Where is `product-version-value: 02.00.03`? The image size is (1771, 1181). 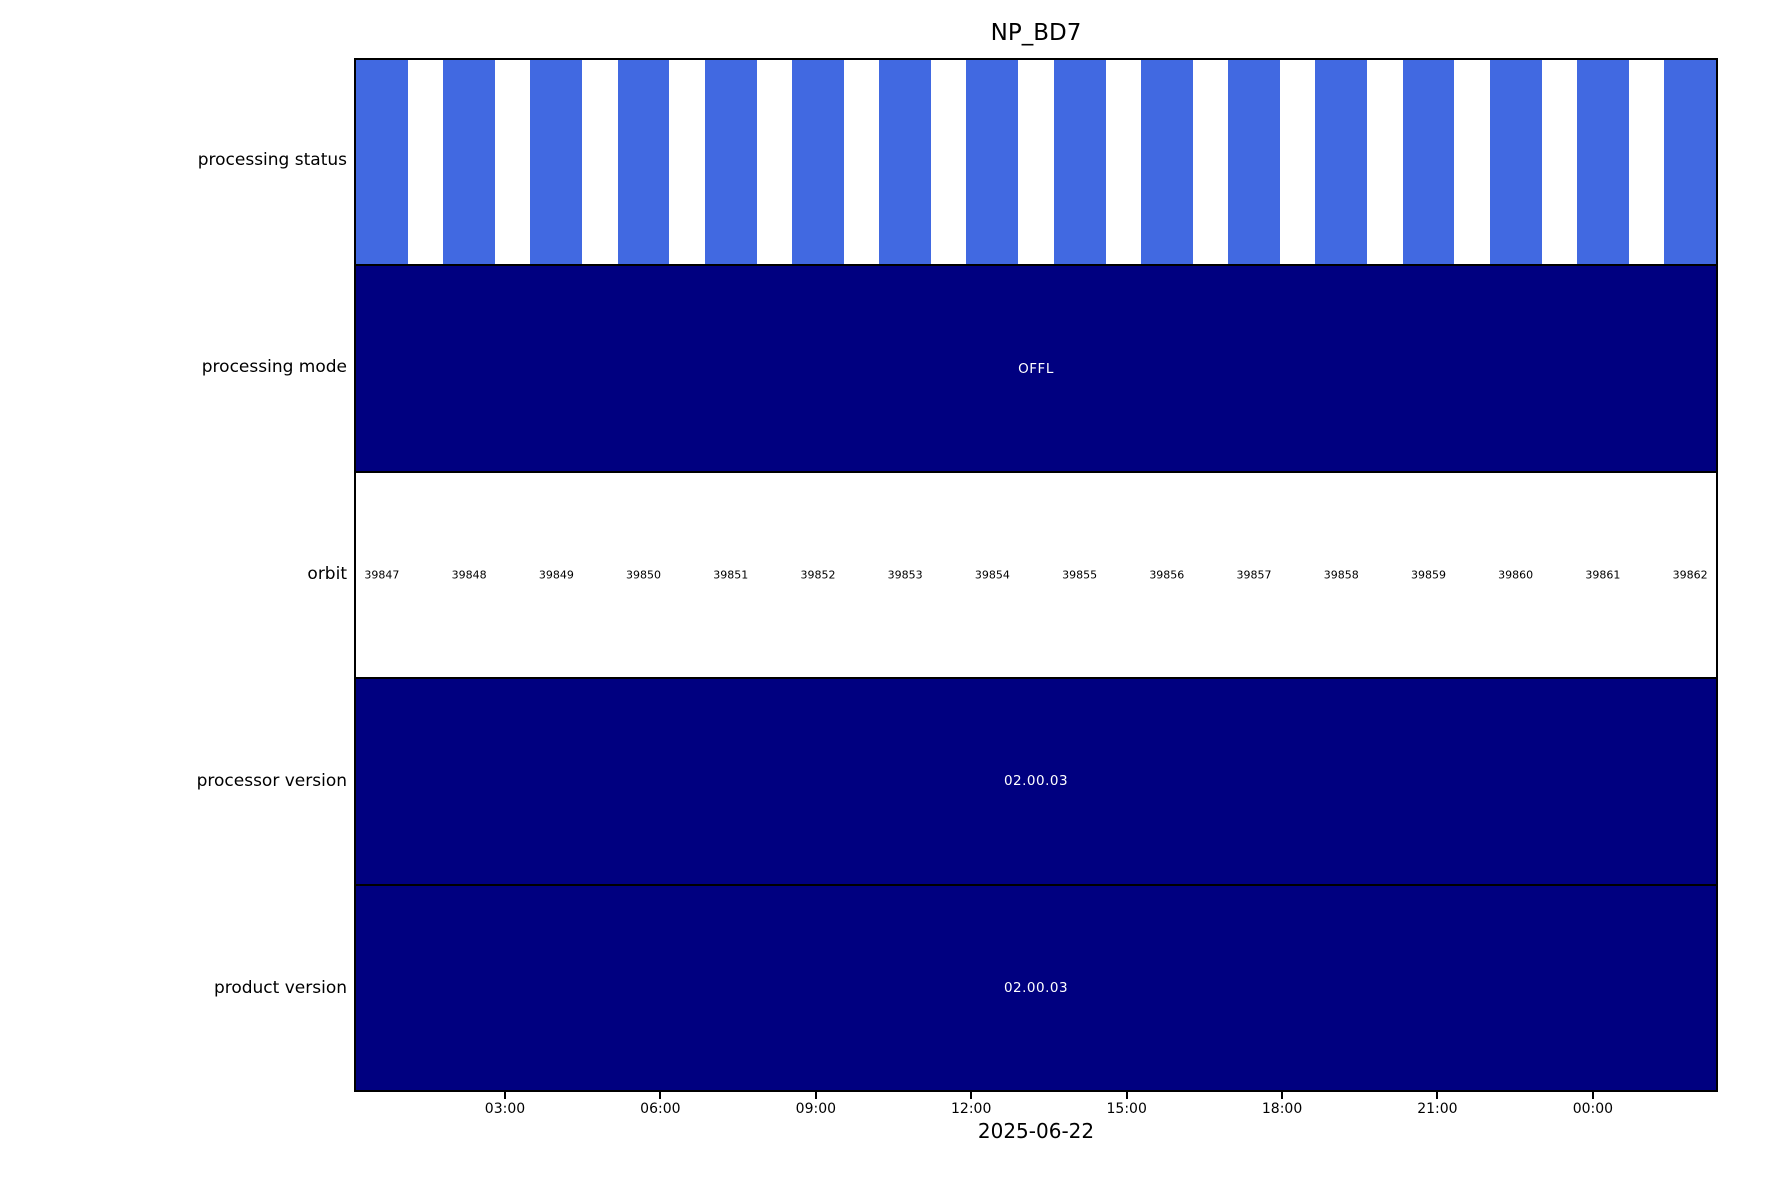
product-version-value: 02.00.03 is located at coordinates (1036, 987).